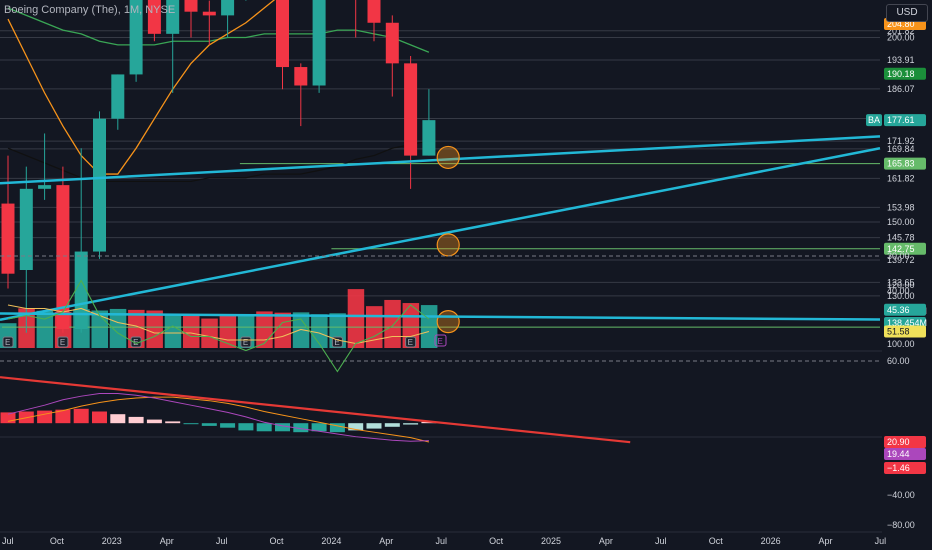  I want to click on macd-signal-line, so click(218, 419).